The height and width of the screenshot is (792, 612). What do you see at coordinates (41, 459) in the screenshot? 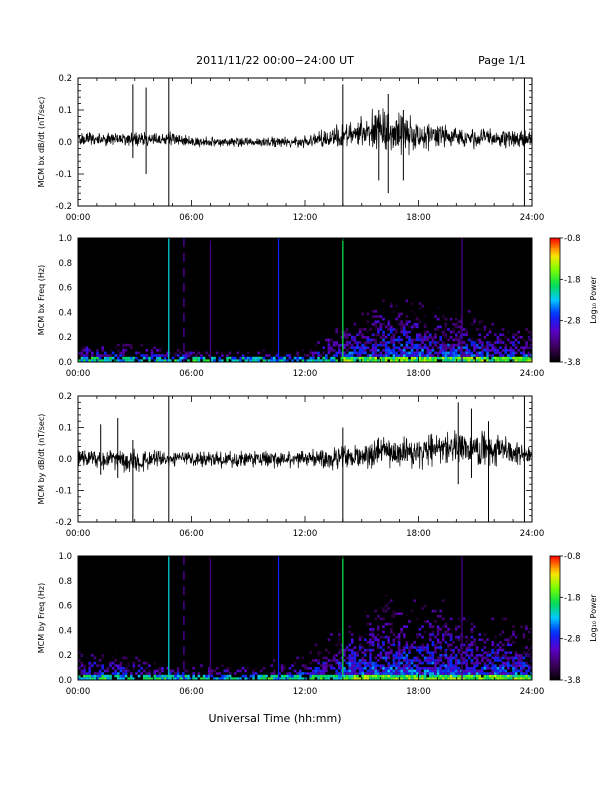
I see `y-axis-label: MCM by dB/dt (nT/sec)` at bounding box center [41, 459].